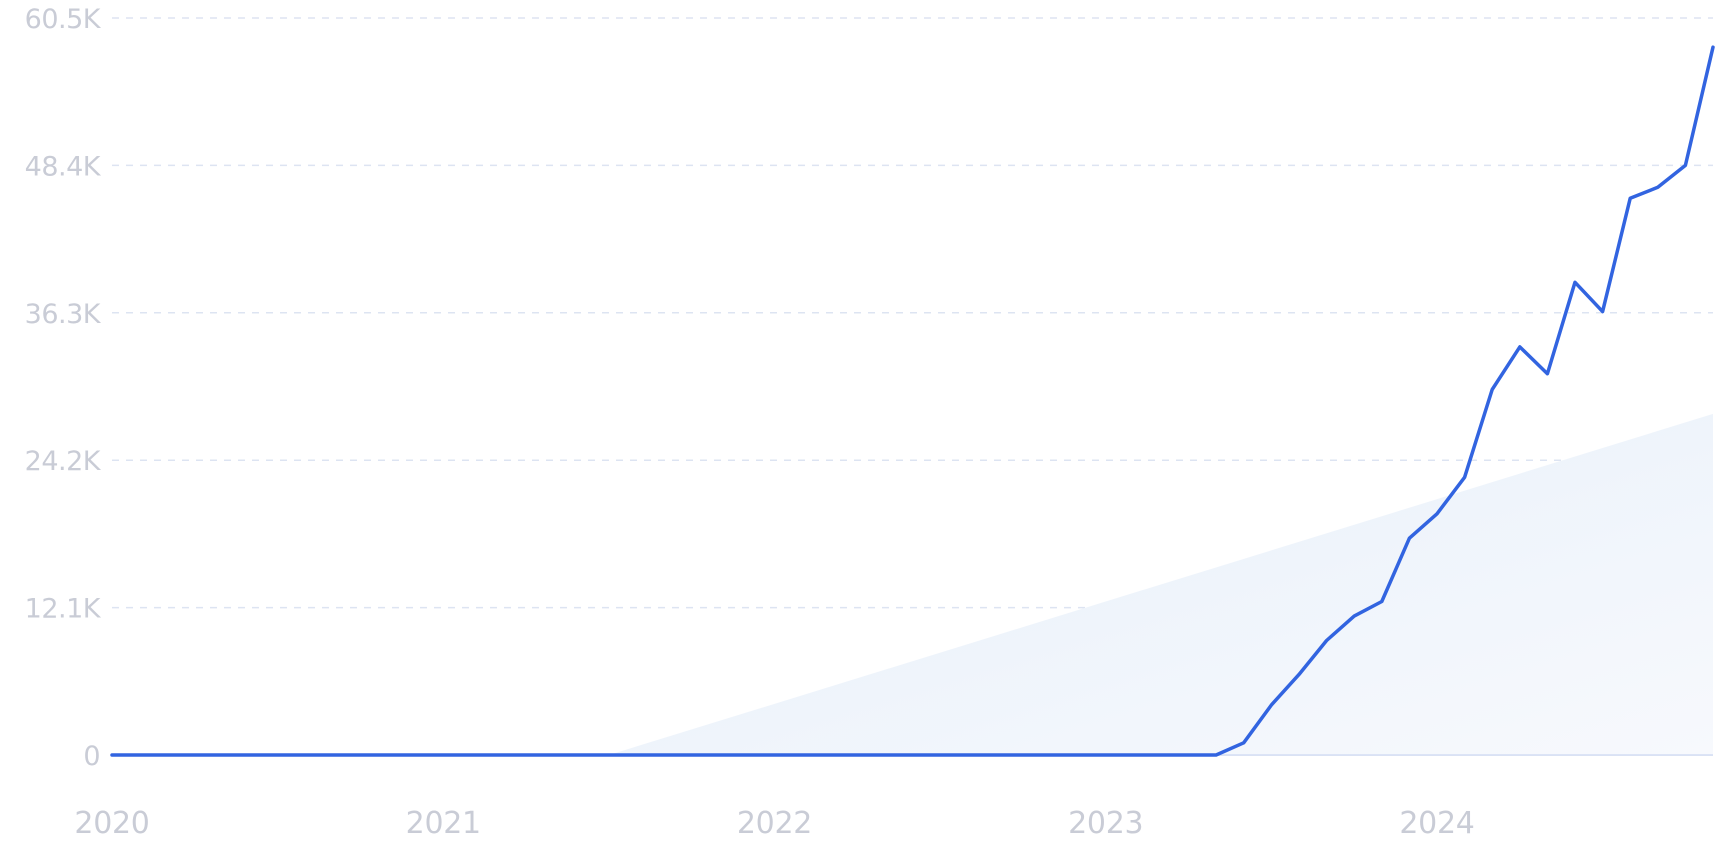 The height and width of the screenshot is (864, 1720). What do you see at coordinates (1436, 823) in the screenshot?
I see `x-tick-label: 2024` at bounding box center [1436, 823].